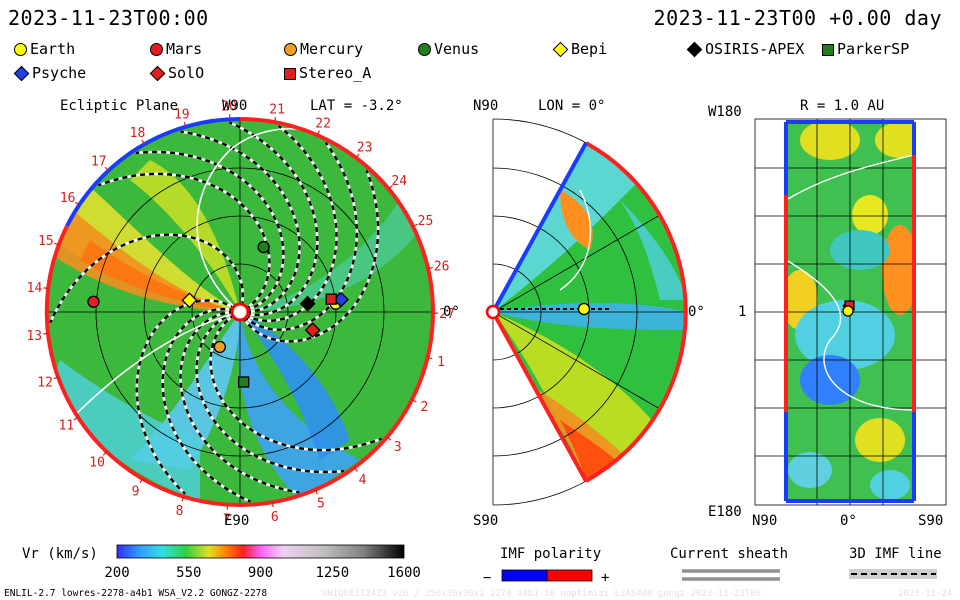 Image resolution: width=960 pixels, height=600 pixels. Describe the element at coordinates (153, 171) in the screenshot. I see `boundary-negative-arc` at that location.